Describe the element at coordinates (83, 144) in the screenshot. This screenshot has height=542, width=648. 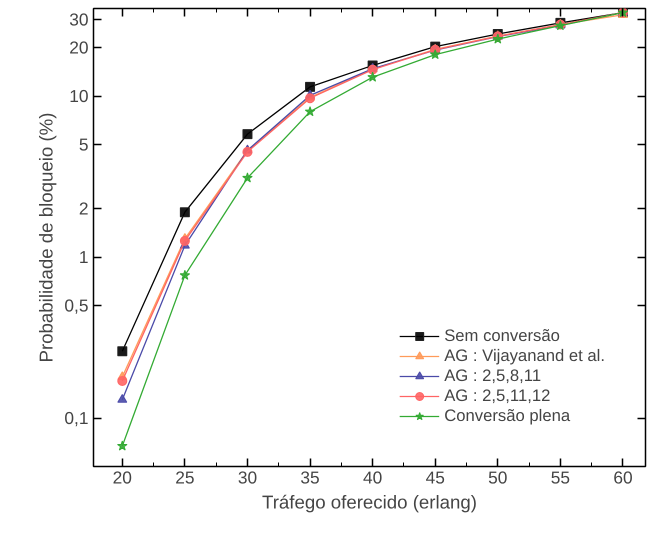
I see `y-tick-label: 5` at that location.